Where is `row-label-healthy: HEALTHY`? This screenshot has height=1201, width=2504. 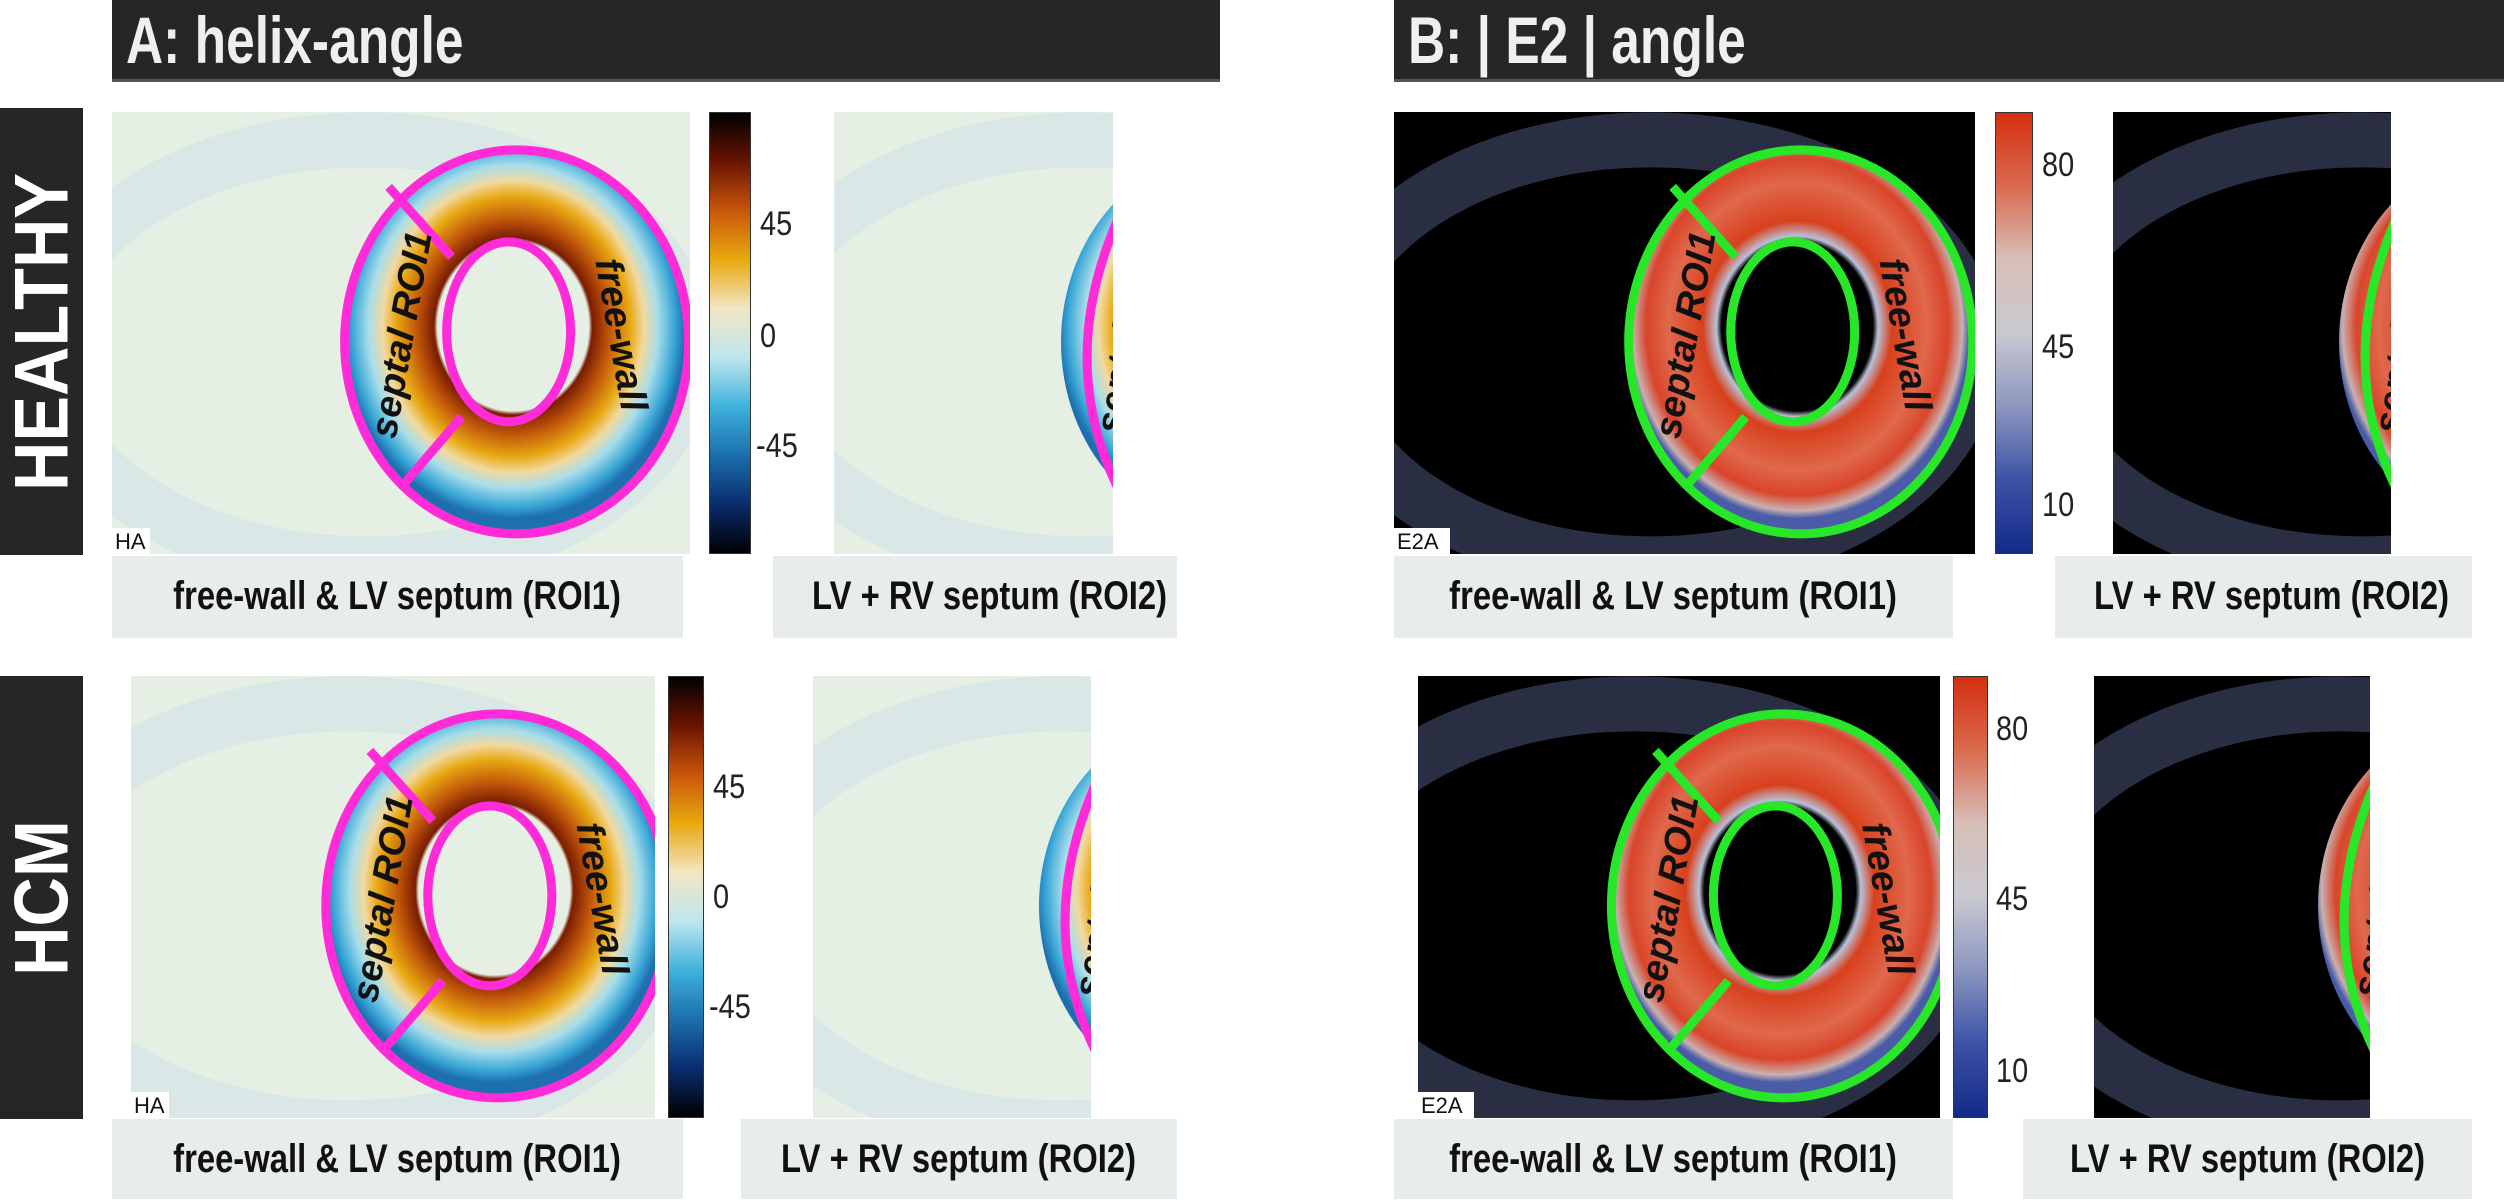
row-label-healthy: HEALTHY is located at coordinates (42, 331).